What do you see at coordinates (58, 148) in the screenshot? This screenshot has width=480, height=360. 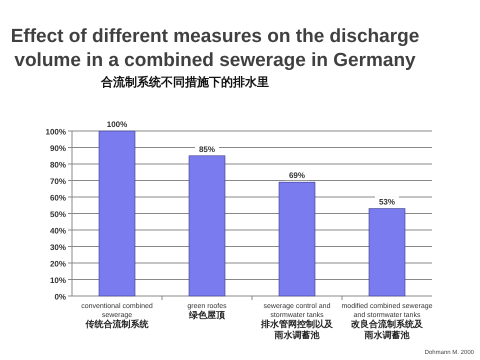 I see `y-tick-label: 90%` at bounding box center [58, 148].